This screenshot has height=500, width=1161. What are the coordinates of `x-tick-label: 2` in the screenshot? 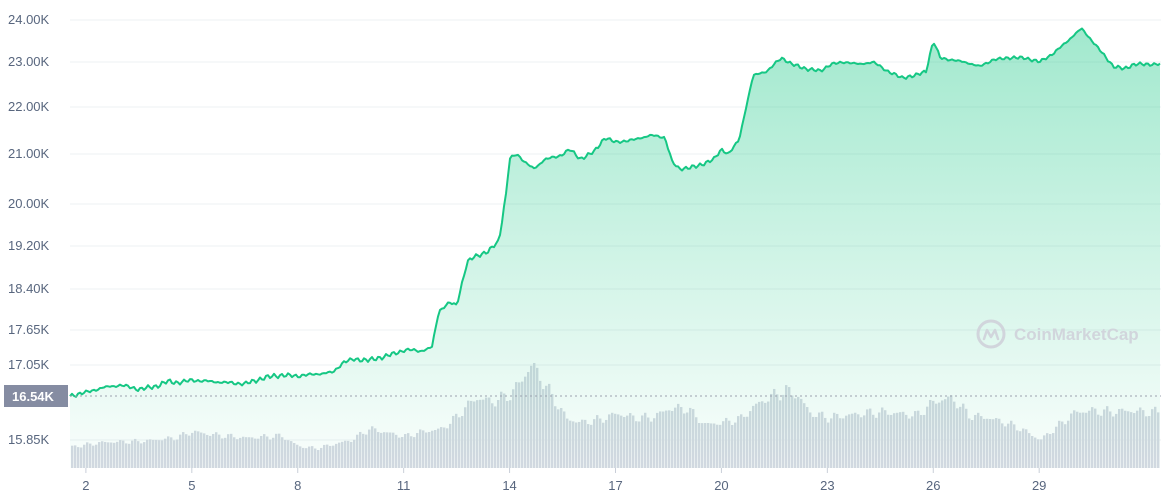 It's located at (85, 485).